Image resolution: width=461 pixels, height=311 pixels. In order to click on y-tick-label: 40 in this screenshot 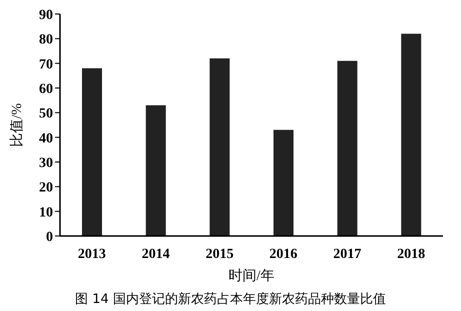, I will do `click(46, 138)`.